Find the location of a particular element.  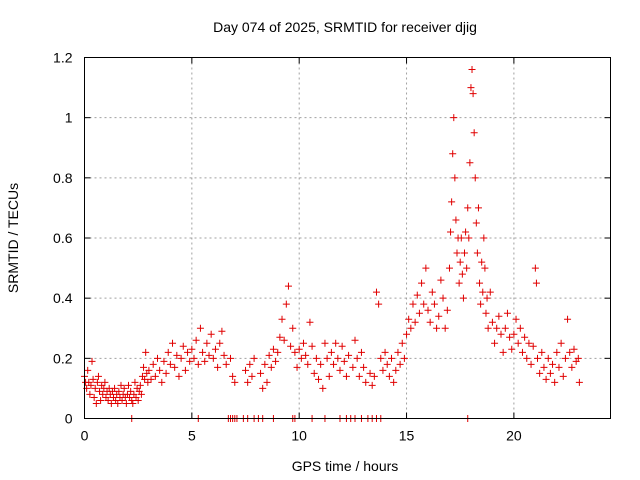

y-tick-label: 0.8 is located at coordinates (63, 178).